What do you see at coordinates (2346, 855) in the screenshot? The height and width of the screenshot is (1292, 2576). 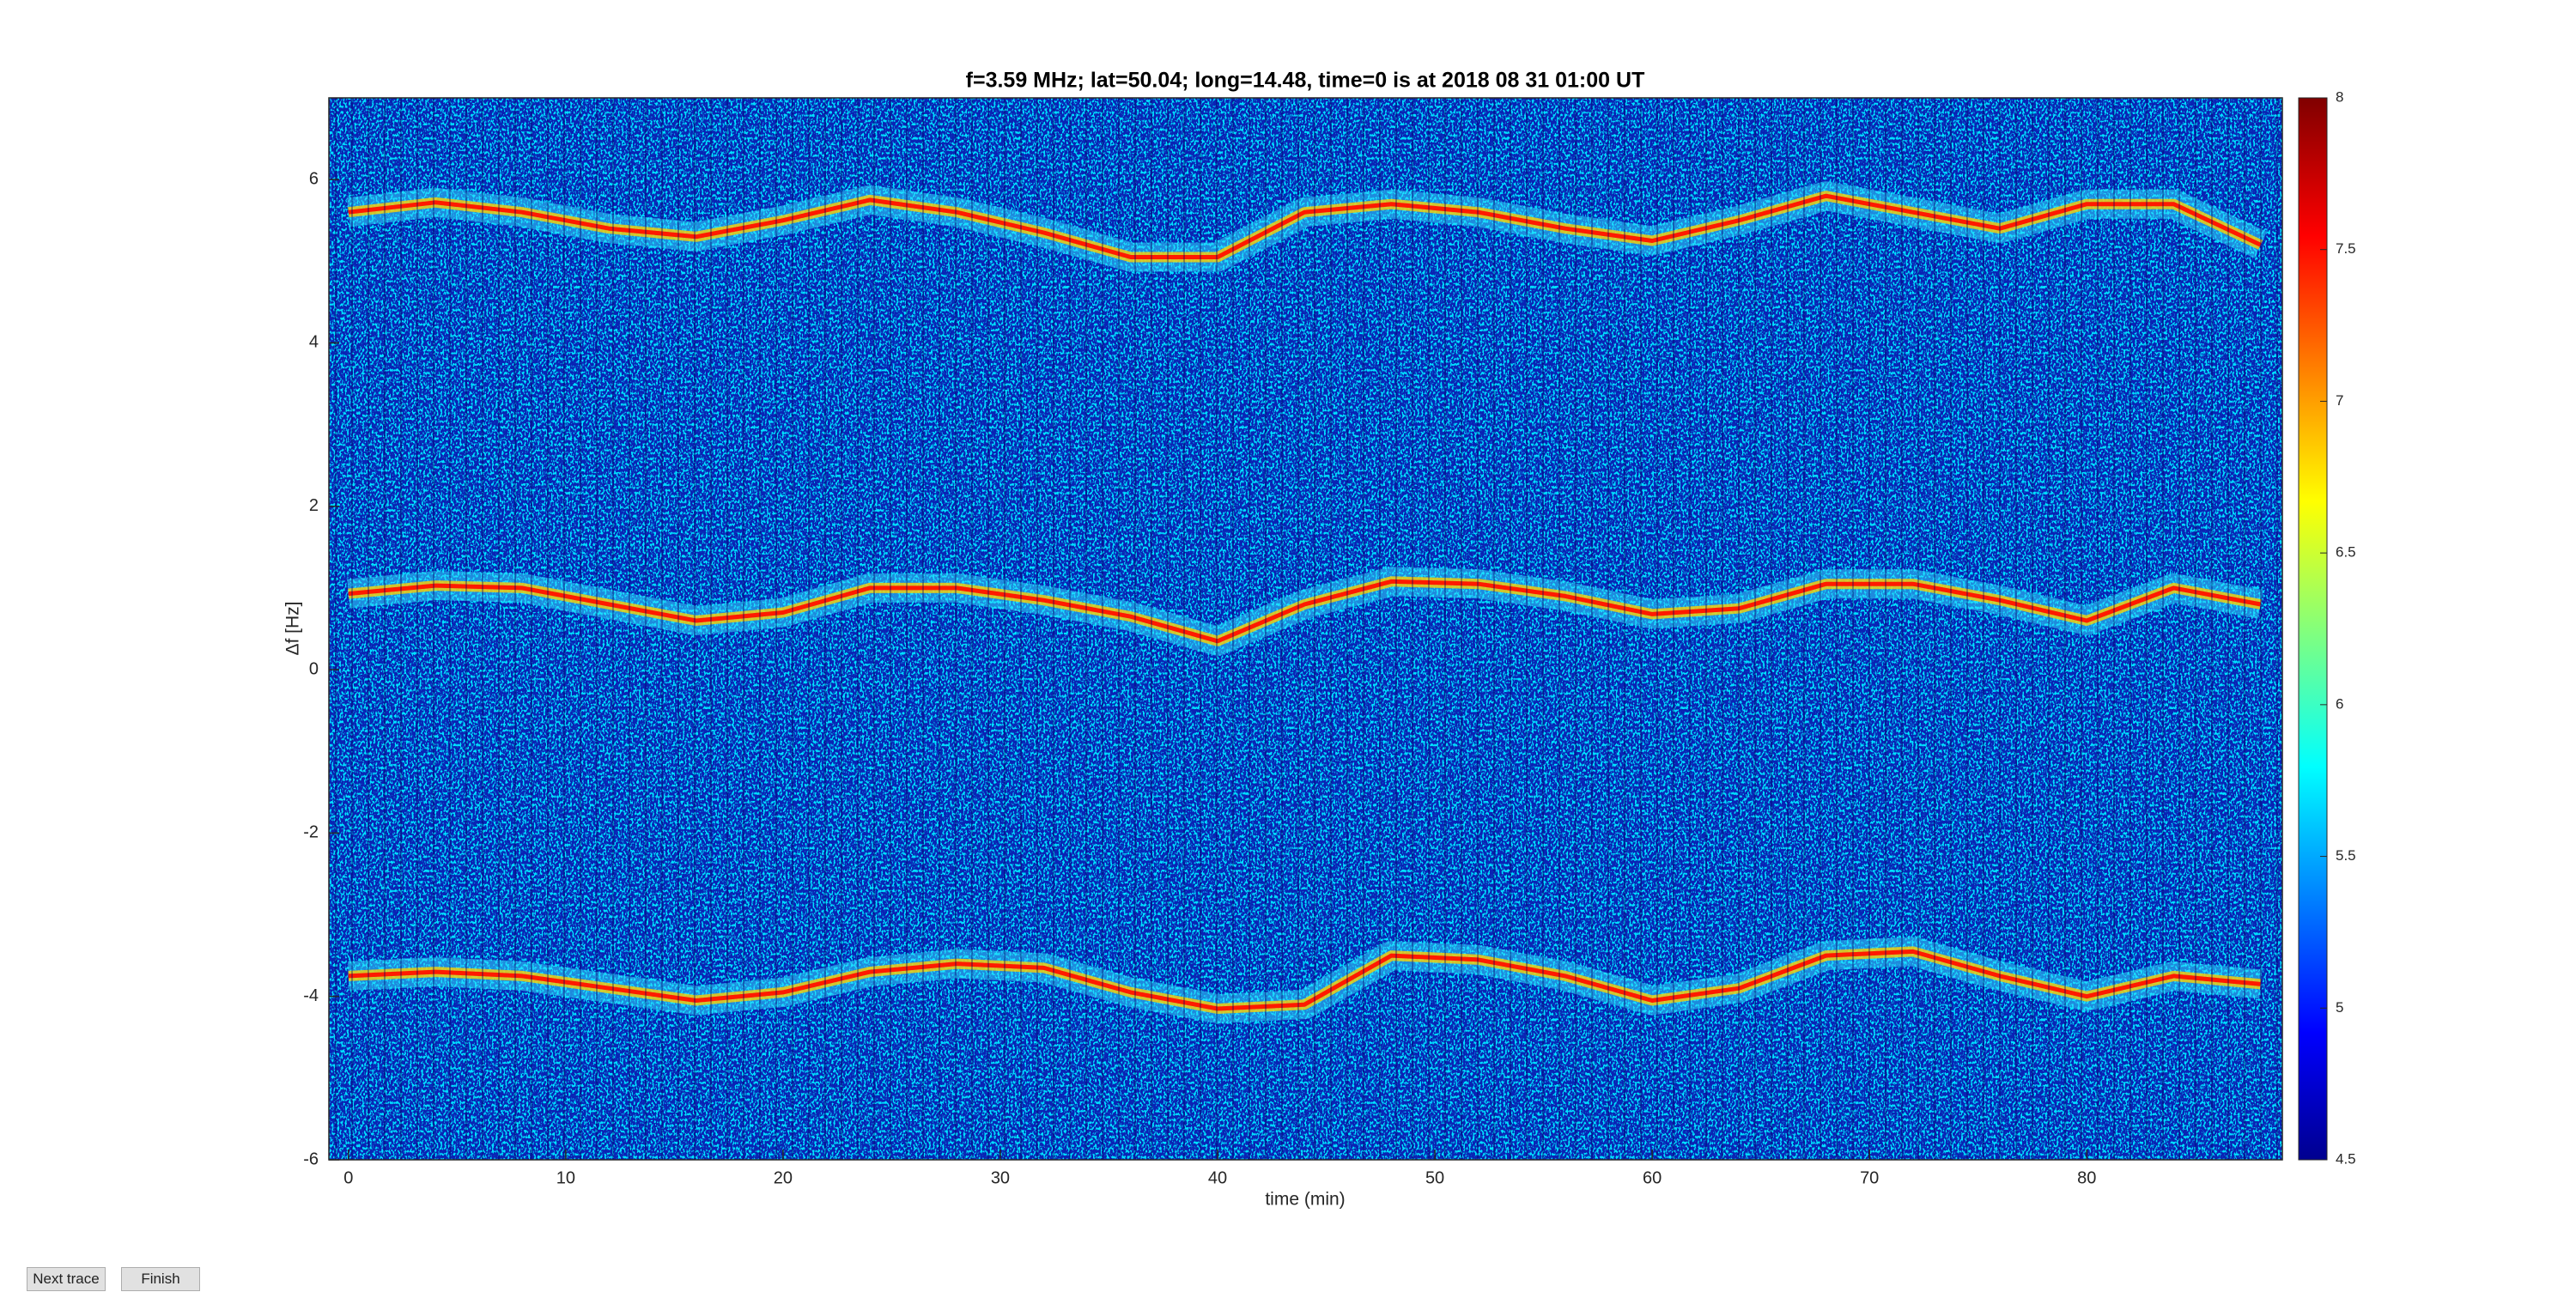 I see `colorbar-tick-label: 5.5` at bounding box center [2346, 855].